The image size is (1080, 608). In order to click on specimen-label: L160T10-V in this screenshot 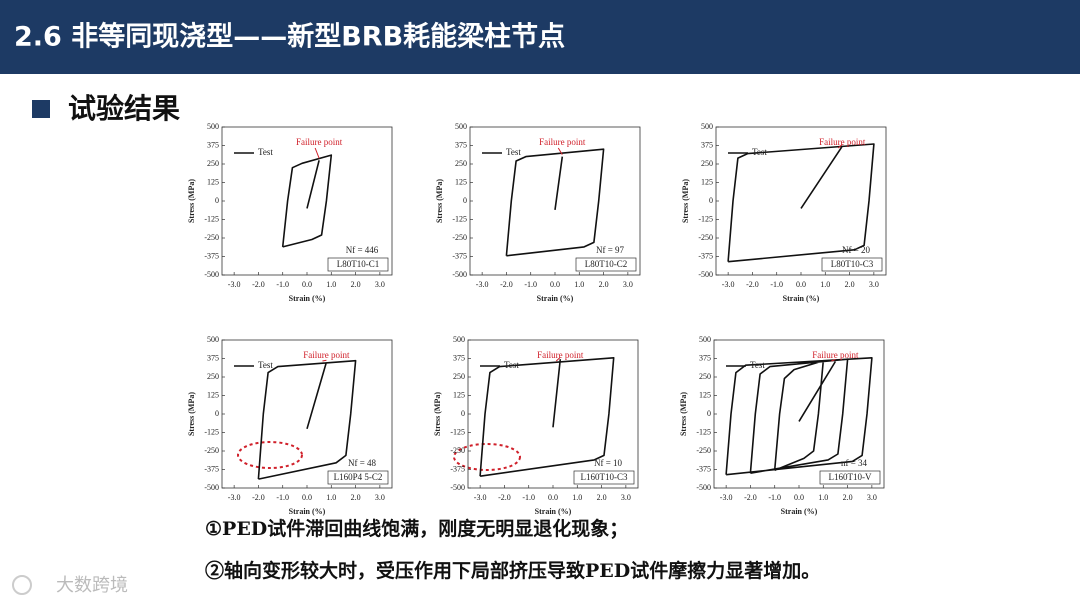, I will do `click(850, 477)`.